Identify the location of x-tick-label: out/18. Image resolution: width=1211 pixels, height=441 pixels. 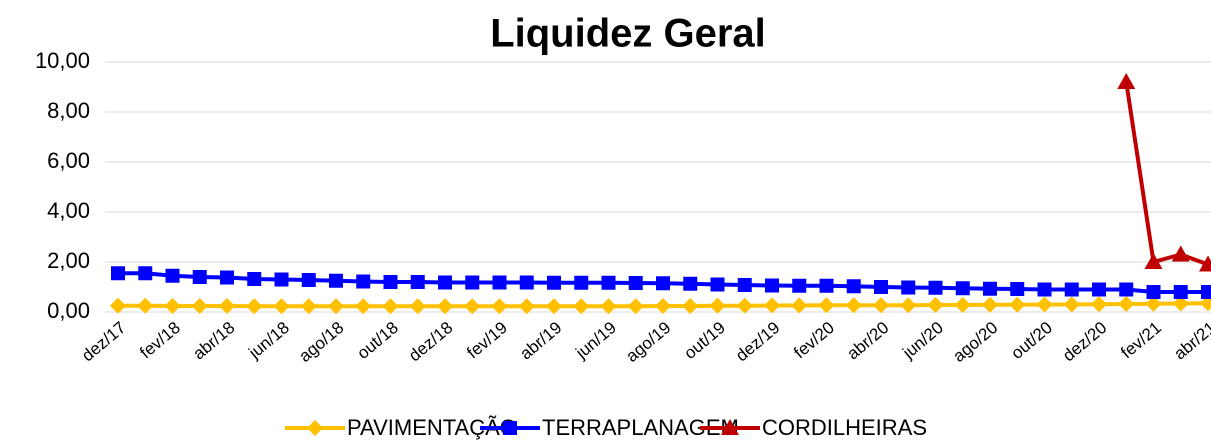
(378, 340).